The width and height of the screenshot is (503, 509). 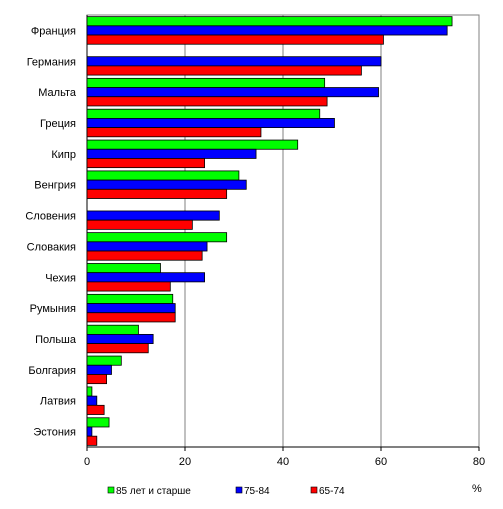 I want to click on category-label: Венгрия, so click(x=55, y=186).